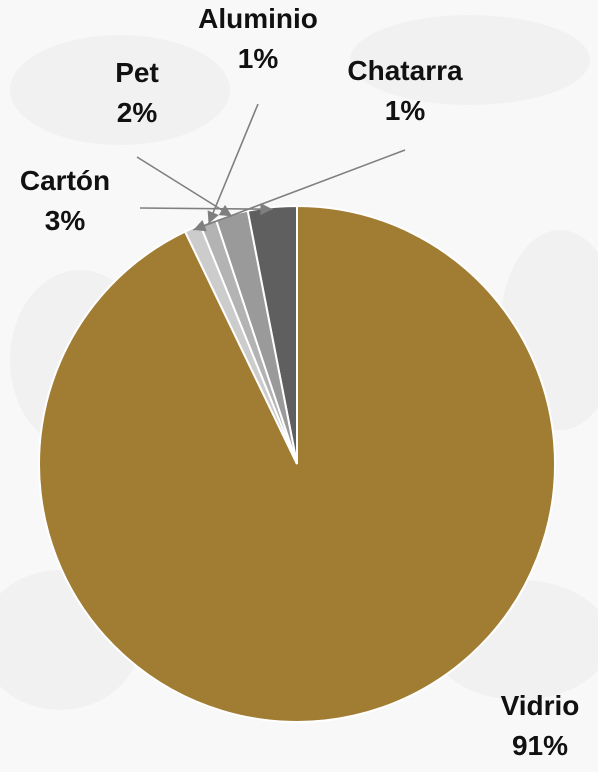 This screenshot has width=598, height=772. Describe the element at coordinates (200, 226) in the screenshot. I see `leader-arrow-chatarra` at that location.